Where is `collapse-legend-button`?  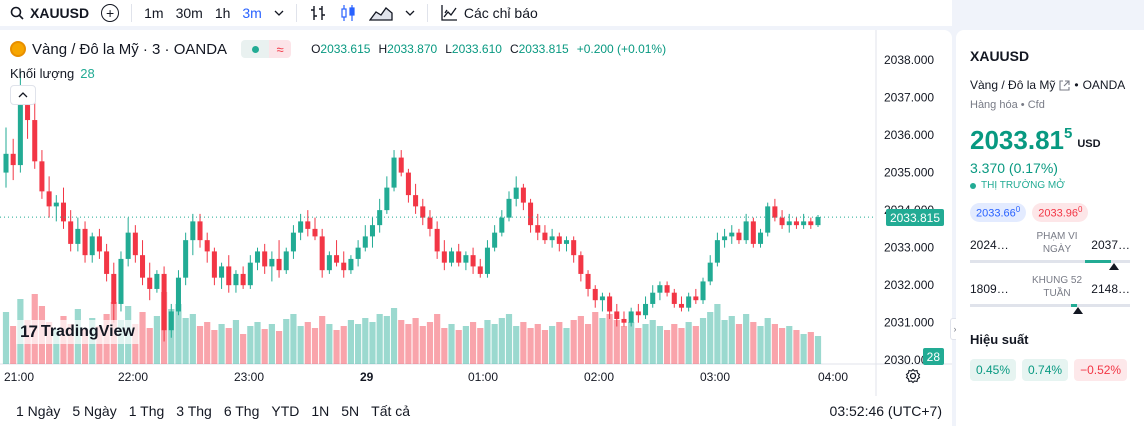
collapse-legend-button is located at coordinates (23, 95).